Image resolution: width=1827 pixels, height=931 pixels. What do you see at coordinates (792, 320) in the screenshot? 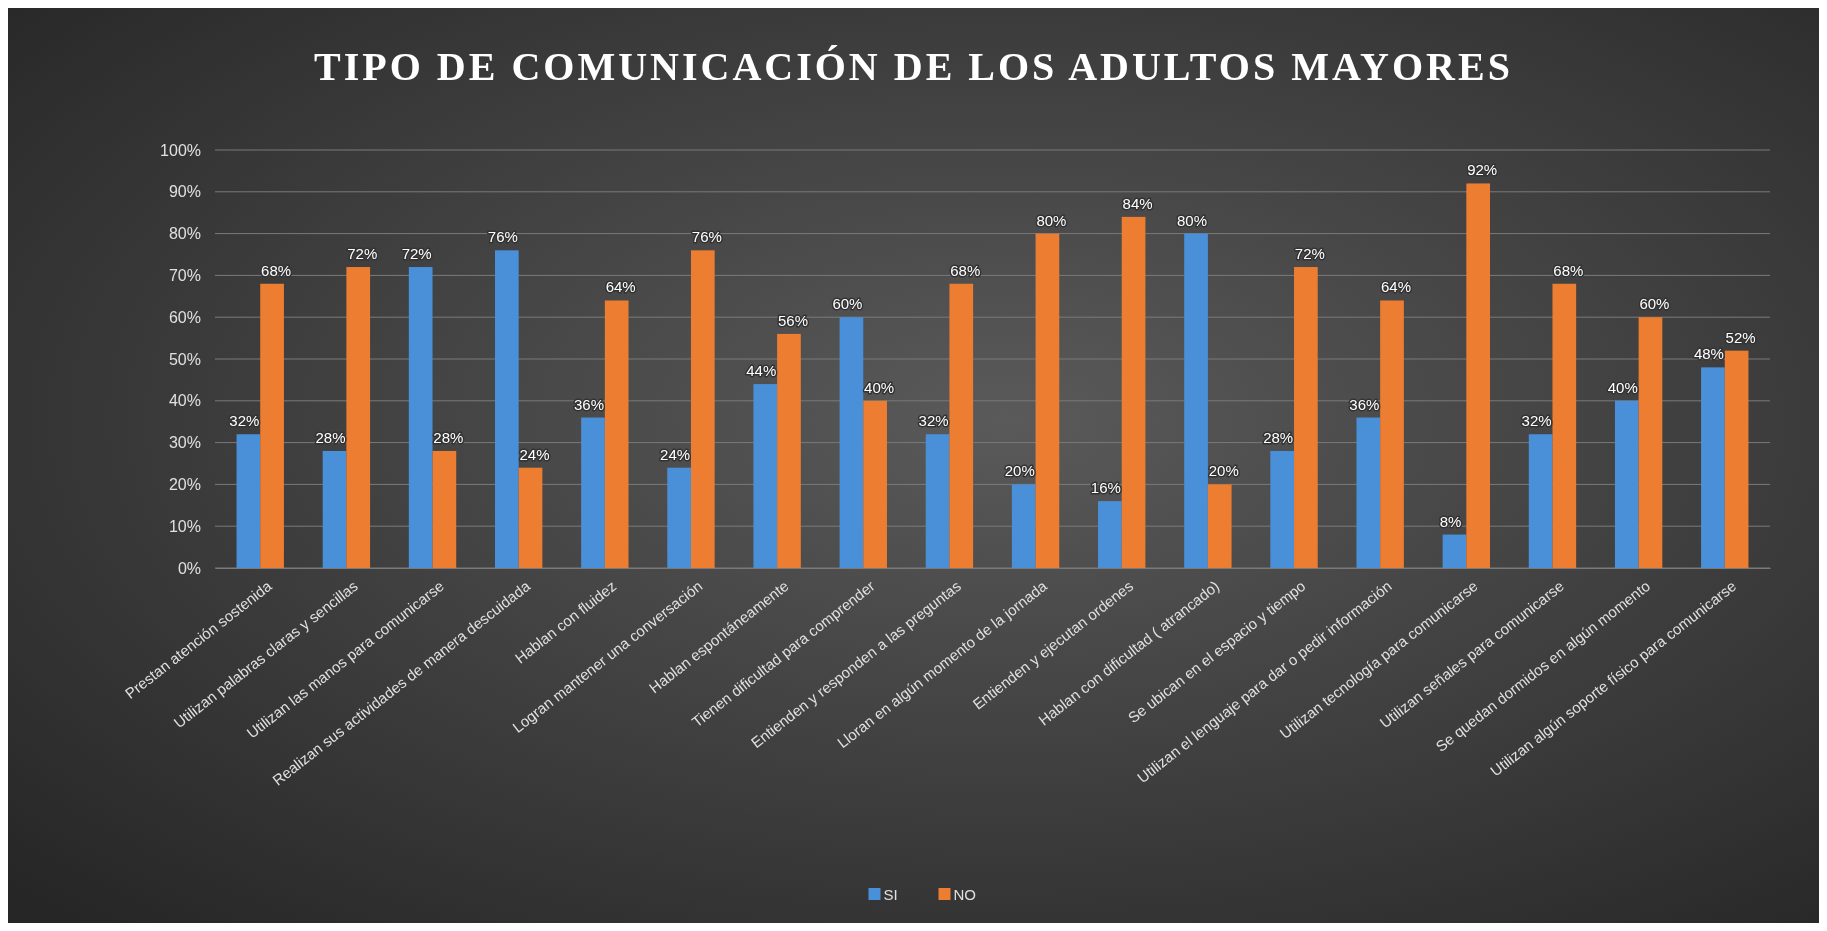
I see `data-label: 56%` at bounding box center [792, 320].